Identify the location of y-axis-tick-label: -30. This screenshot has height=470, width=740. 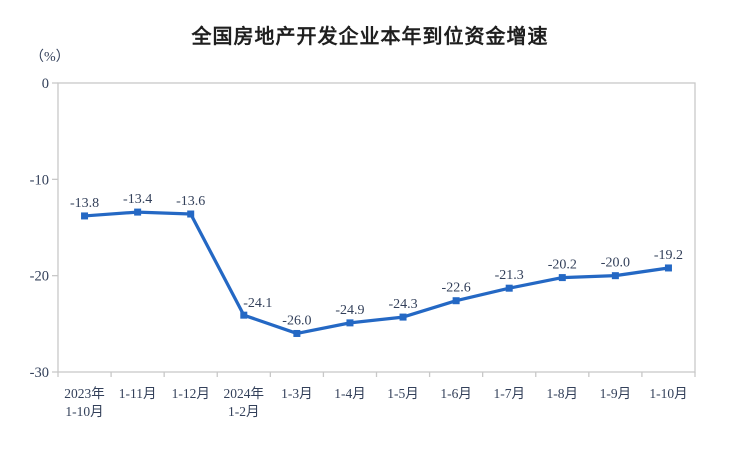
(39, 373).